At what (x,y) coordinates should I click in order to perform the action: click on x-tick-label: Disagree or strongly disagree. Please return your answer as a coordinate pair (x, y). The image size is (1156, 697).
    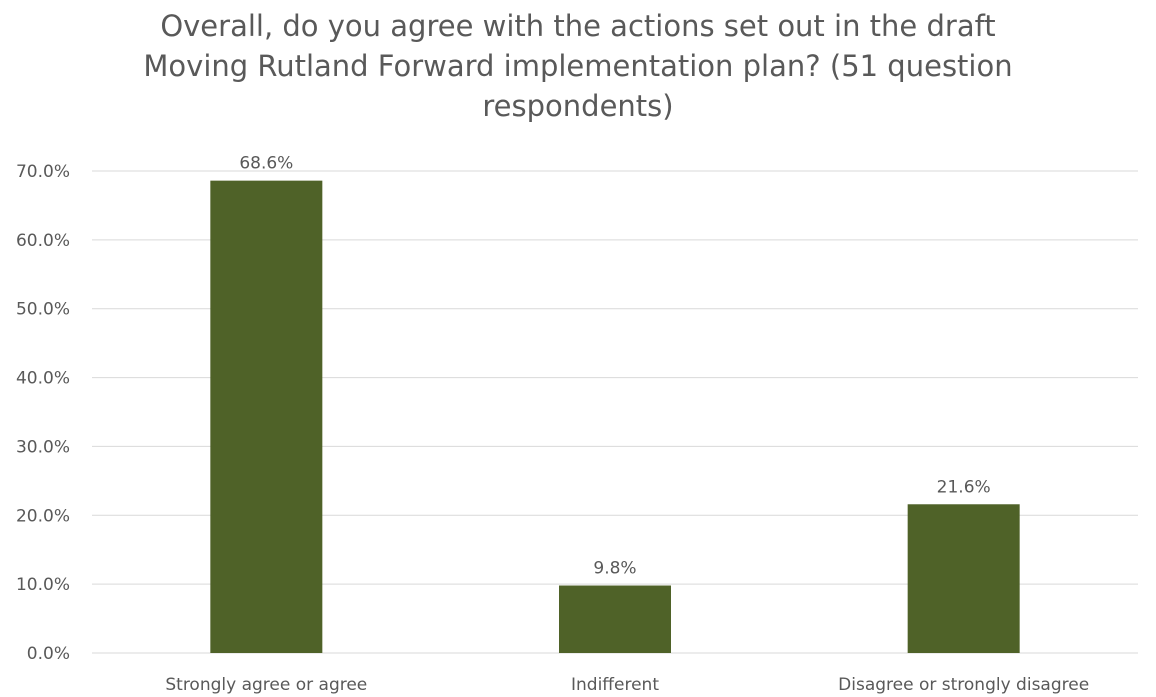
    Looking at the image, I should click on (963, 685).